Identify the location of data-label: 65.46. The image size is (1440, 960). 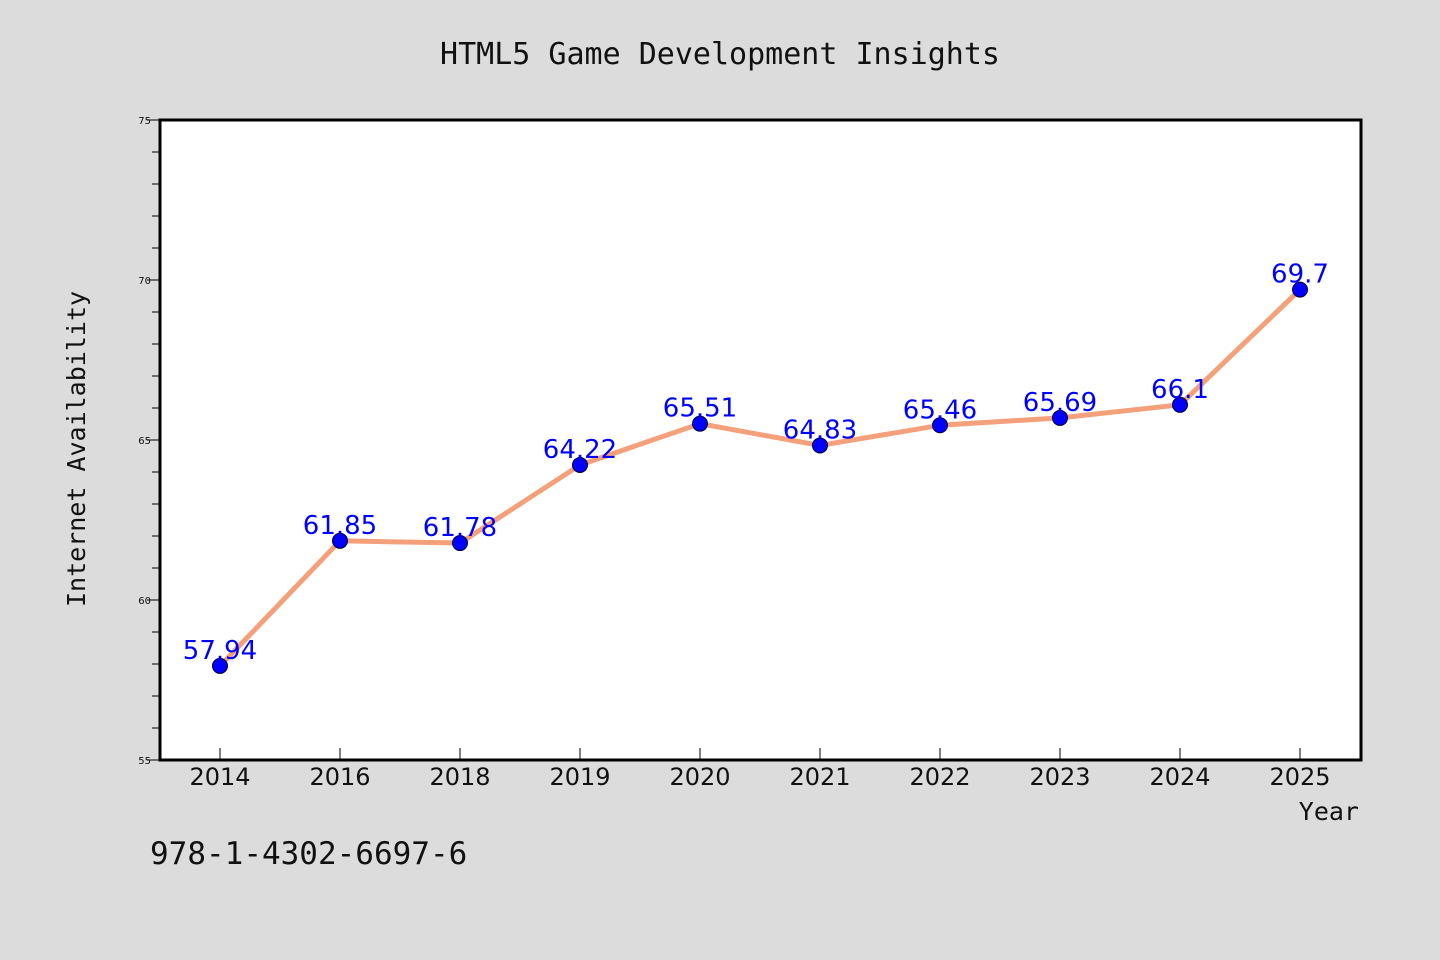
(940, 410).